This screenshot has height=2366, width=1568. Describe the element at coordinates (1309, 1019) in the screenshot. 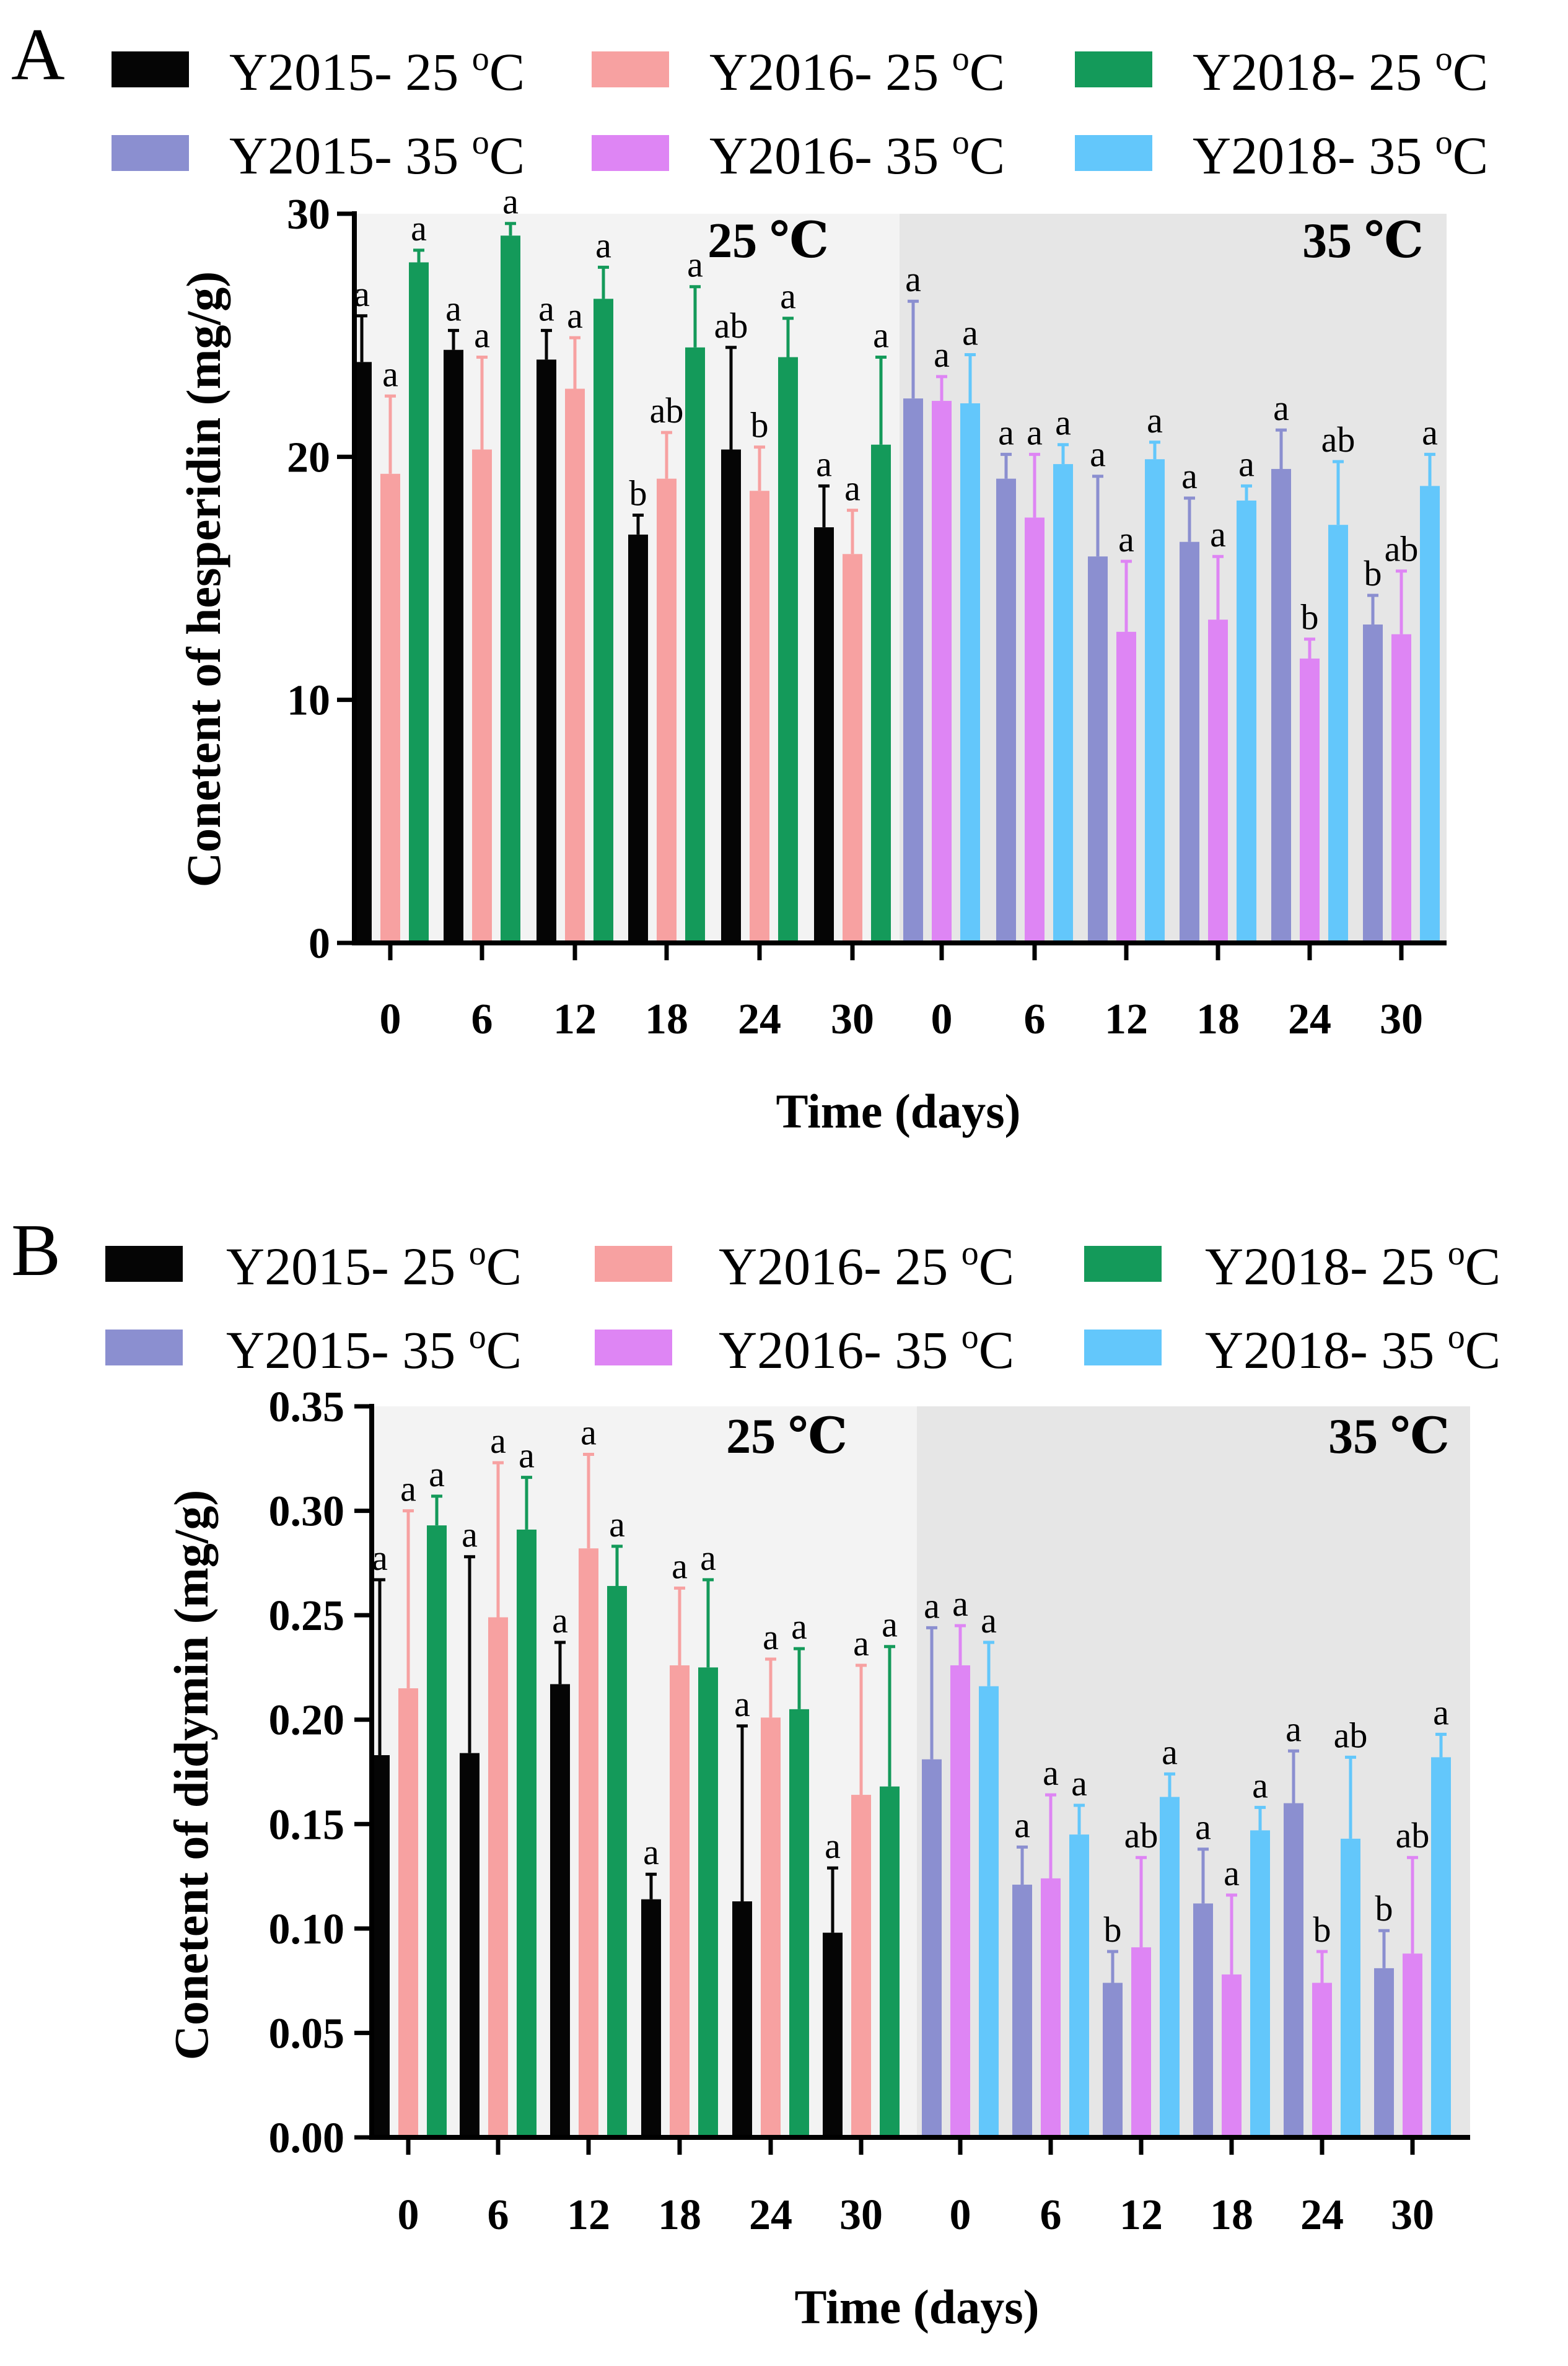

I see `x-tick-label: 24` at that location.